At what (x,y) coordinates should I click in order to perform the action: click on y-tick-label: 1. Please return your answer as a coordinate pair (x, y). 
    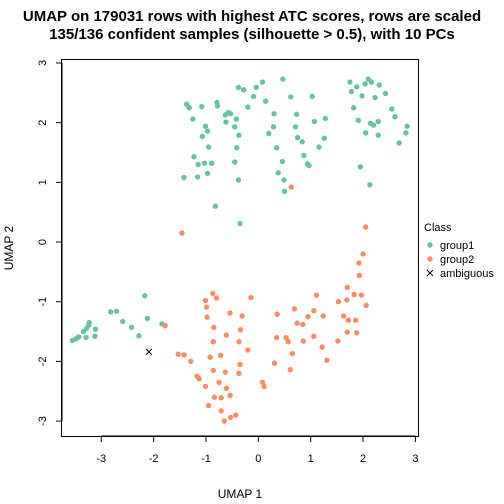
    Looking at the image, I should click on (43, 182).